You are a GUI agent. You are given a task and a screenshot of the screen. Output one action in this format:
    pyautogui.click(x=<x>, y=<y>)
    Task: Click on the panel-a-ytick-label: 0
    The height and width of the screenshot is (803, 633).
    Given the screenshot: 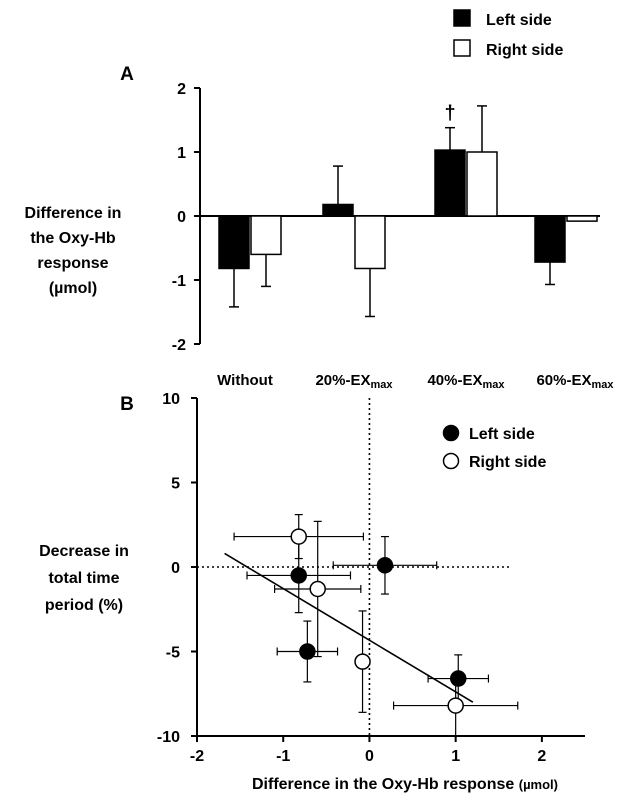 What is the action you would take?
    pyautogui.click(x=181, y=217)
    